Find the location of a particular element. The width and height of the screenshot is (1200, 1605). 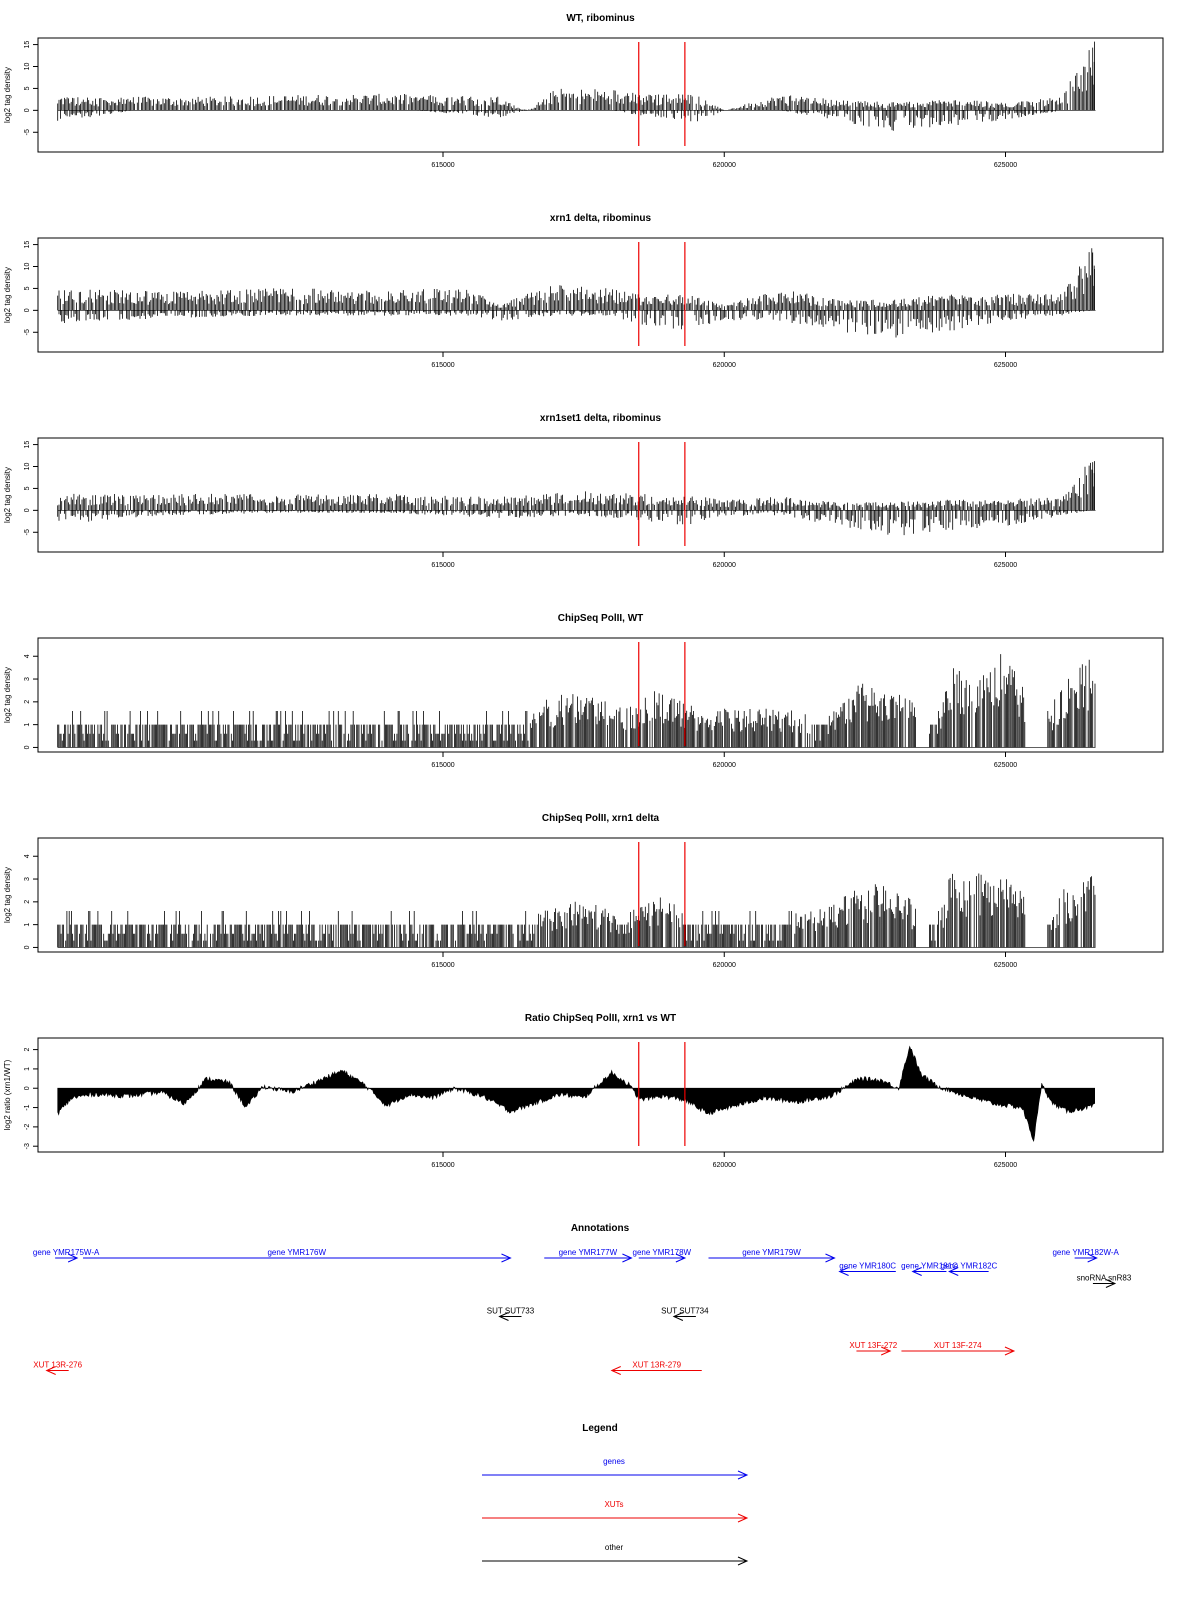

feature-15: XUT 13F-272 is located at coordinates (873, 1348).